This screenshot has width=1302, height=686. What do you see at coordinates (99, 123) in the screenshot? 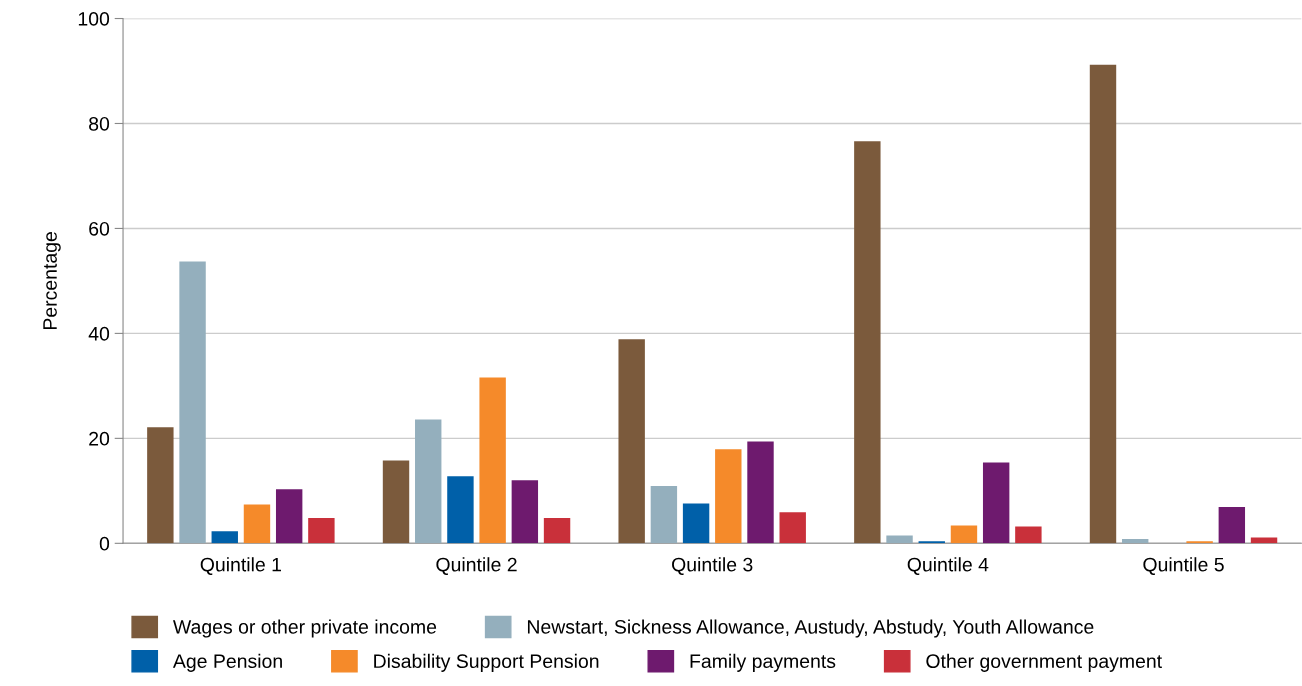
I see `y-tick-label: 80` at bounding box center [99, 123].